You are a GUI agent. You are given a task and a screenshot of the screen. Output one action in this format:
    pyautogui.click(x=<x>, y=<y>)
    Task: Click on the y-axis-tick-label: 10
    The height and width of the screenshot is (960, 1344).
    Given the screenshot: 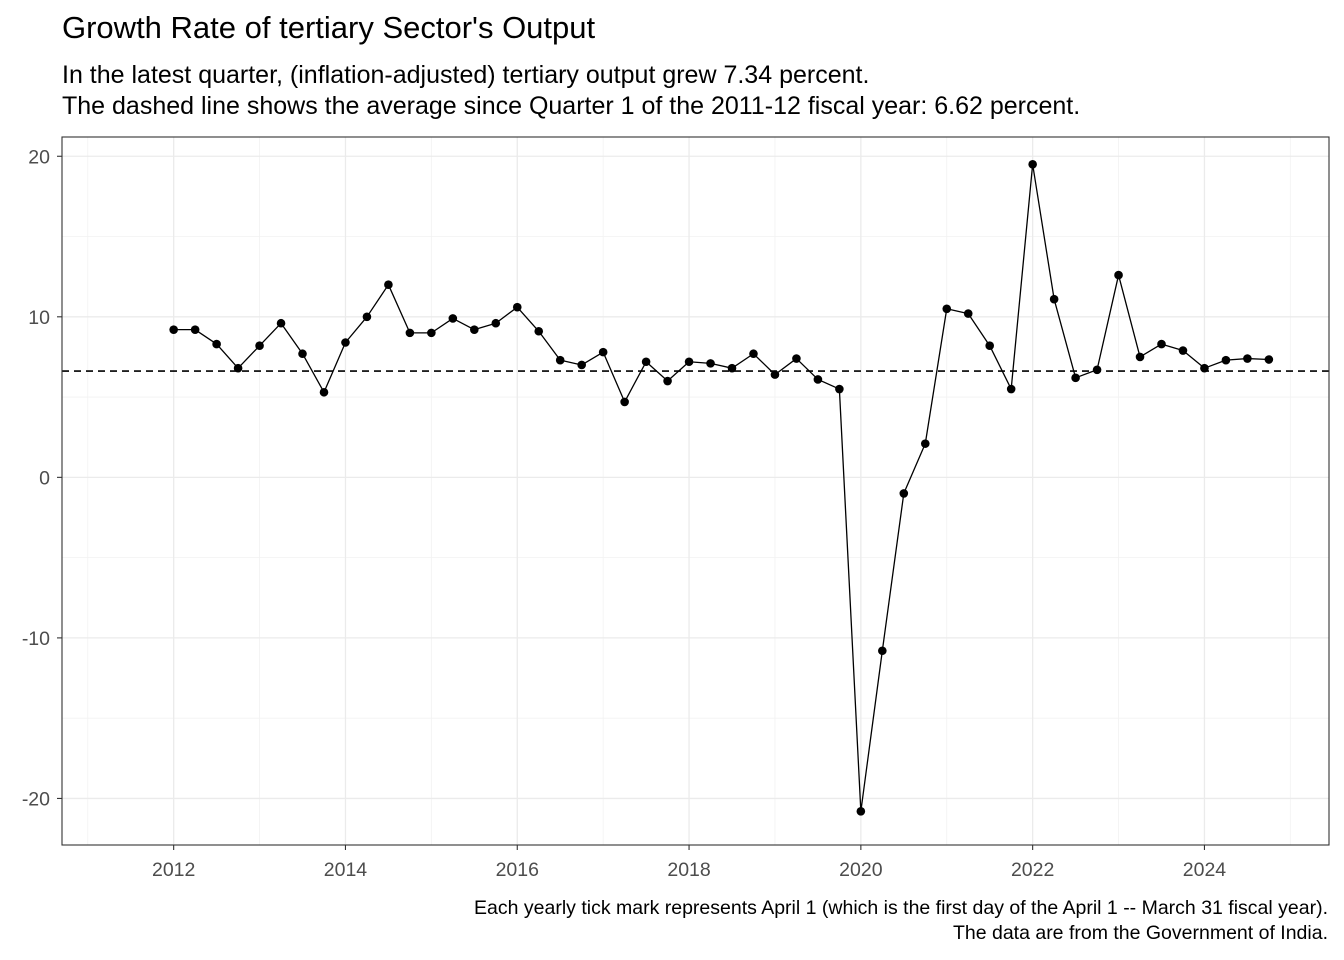 What is the action you would take?
    pyautogui.click(x=39, y=318)
    